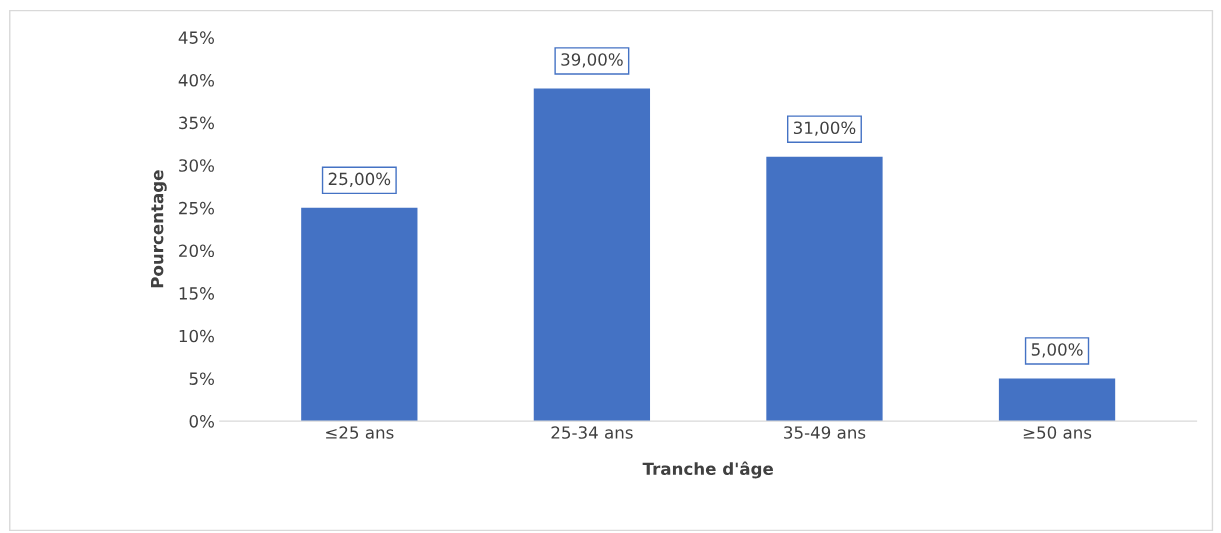 This screenshot has width=1221, height=533. What do you see at coordinates (196, 165) in the screenshot?
I see `y-tick-label: 30%` at bounding box center [196, 165].